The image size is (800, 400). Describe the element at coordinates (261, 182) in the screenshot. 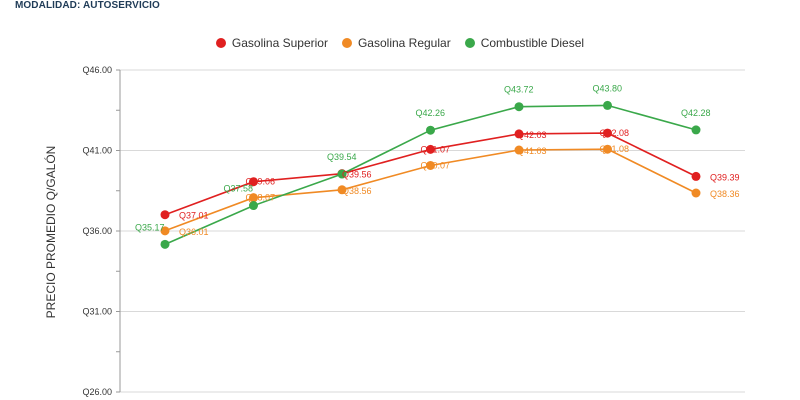

I see `data-label: Q39.06` at that location.